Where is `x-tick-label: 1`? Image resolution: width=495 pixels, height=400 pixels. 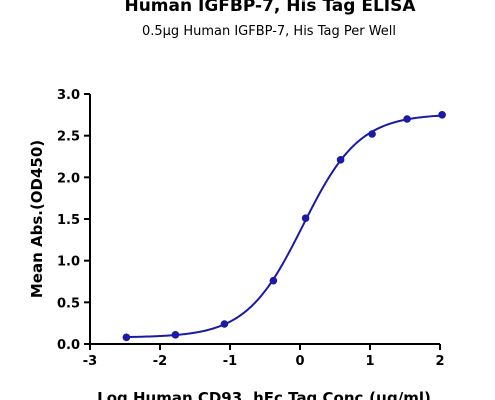
x-tick-label: 1 is located at coordinates (369, 361).